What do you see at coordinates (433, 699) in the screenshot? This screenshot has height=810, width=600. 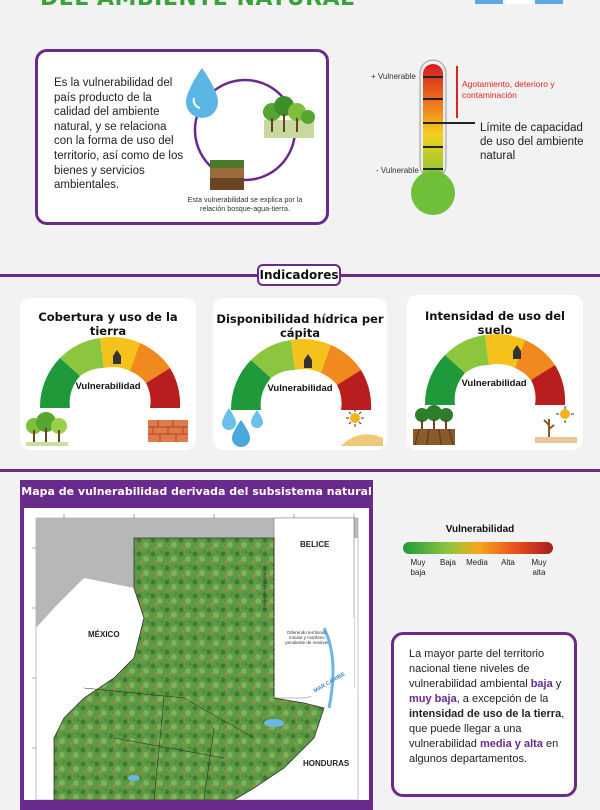 I see `conclusion-highlight: muy baja` at bounding box center [433, 699].